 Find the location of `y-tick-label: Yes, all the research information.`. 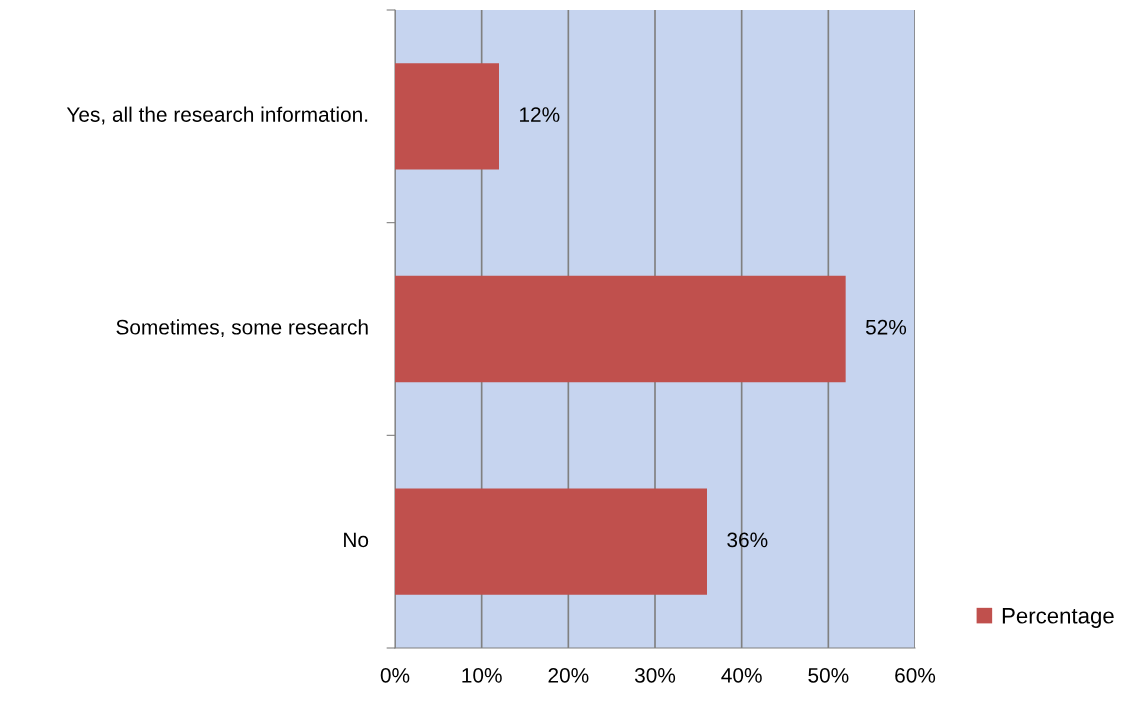

y-tick-label: Yes, all the research information. is located at coordinates (217, 115).